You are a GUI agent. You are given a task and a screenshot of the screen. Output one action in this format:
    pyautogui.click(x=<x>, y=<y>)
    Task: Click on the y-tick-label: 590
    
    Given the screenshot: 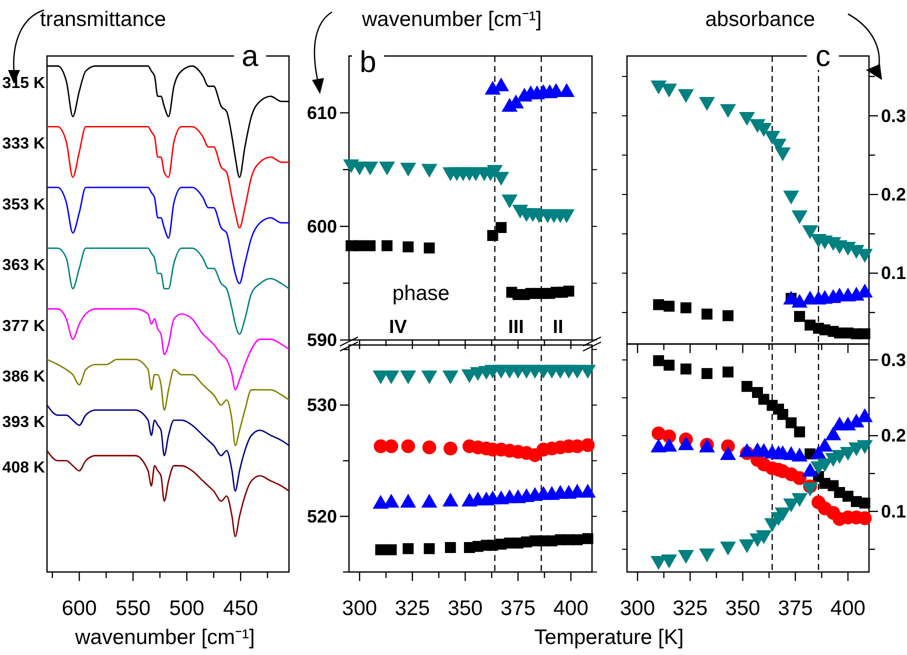 What is the action you would take?
    pyautogui.click(x=321, y=340)
    